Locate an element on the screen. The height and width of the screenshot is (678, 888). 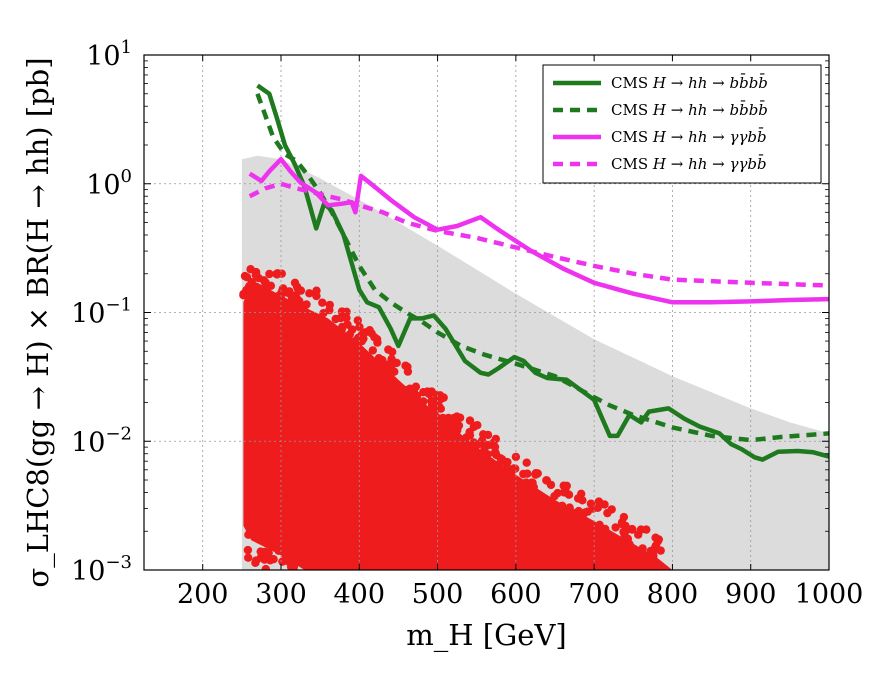
y-tick-label: 10¹ is located at coordinates (109, 54).